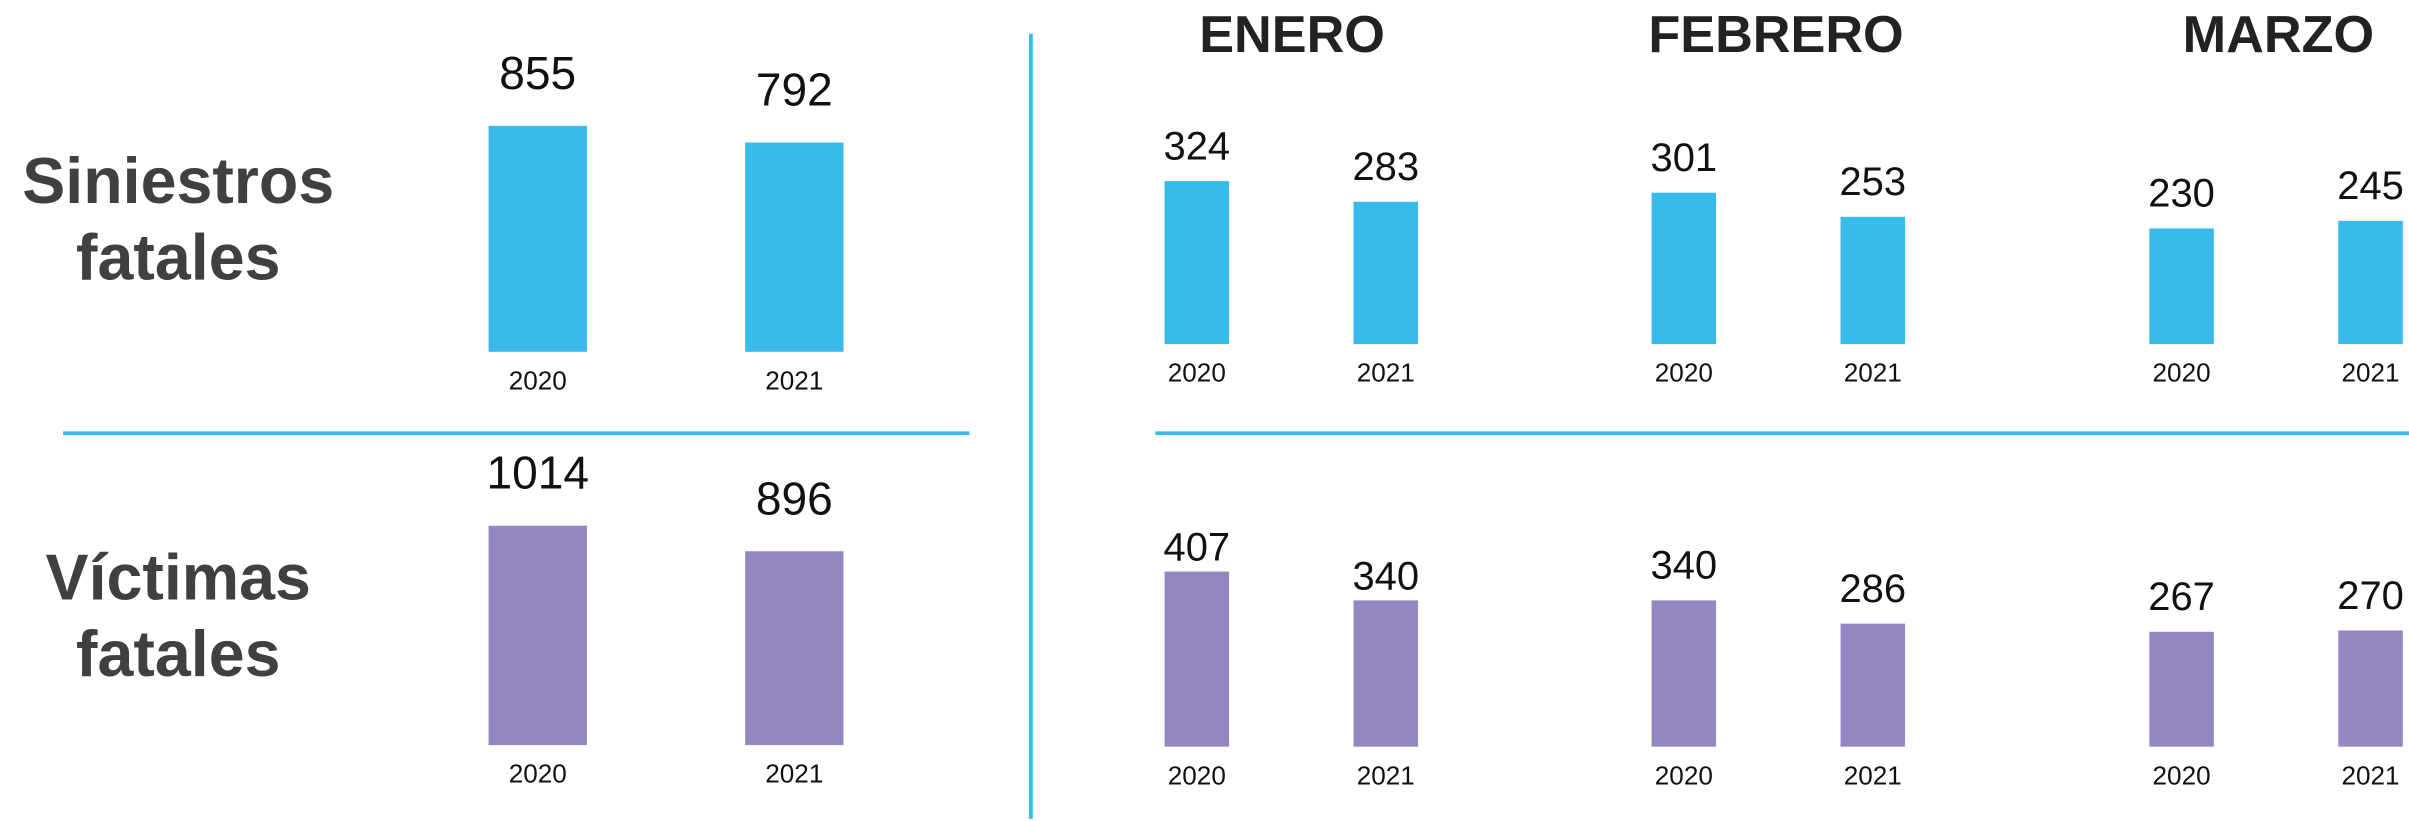 The image size is (2409, 821). I want to click on value-label: 286, so click(1872, 589).